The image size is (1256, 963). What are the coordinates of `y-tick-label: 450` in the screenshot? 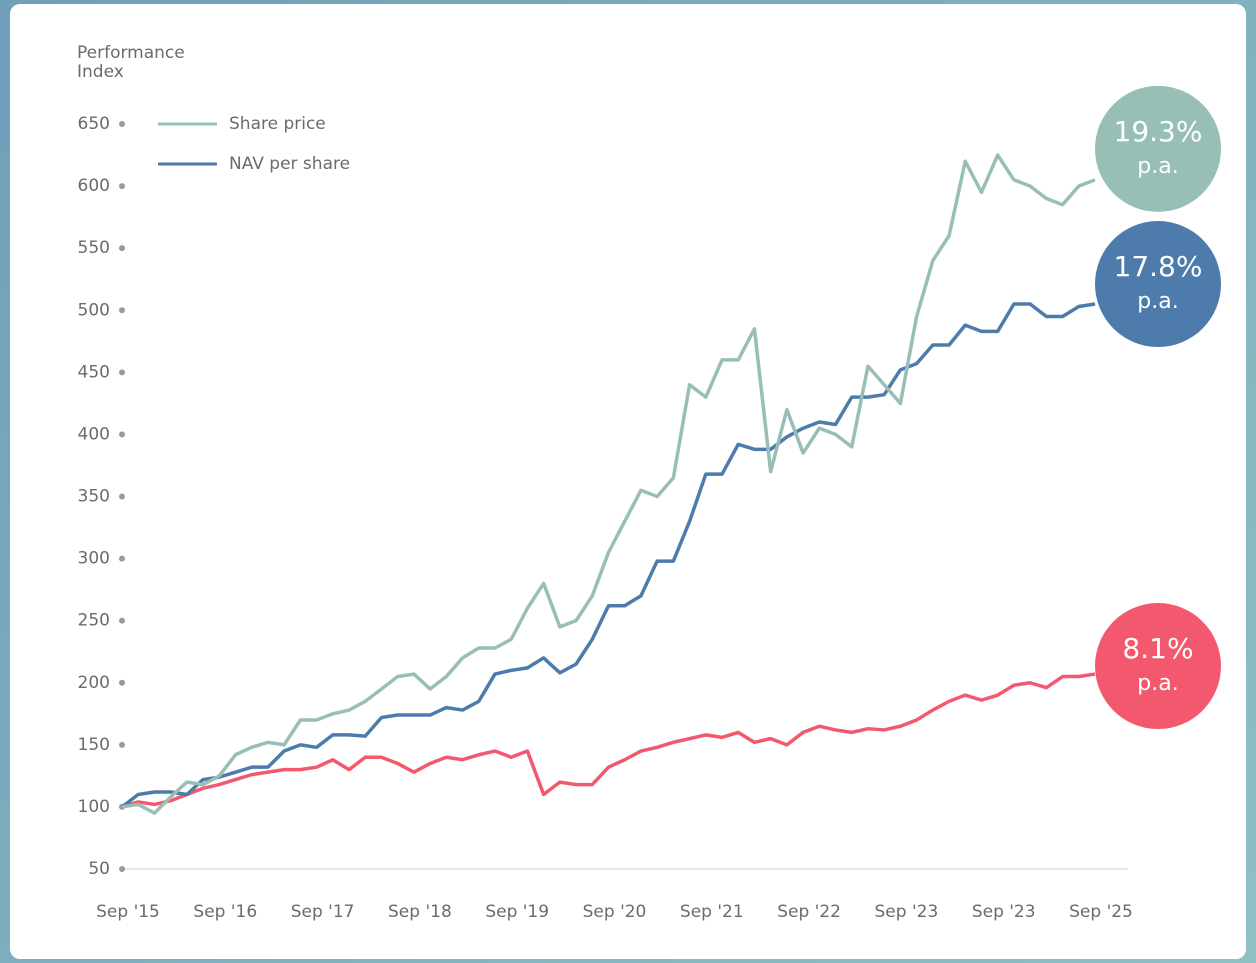 It's located at (94, 372).